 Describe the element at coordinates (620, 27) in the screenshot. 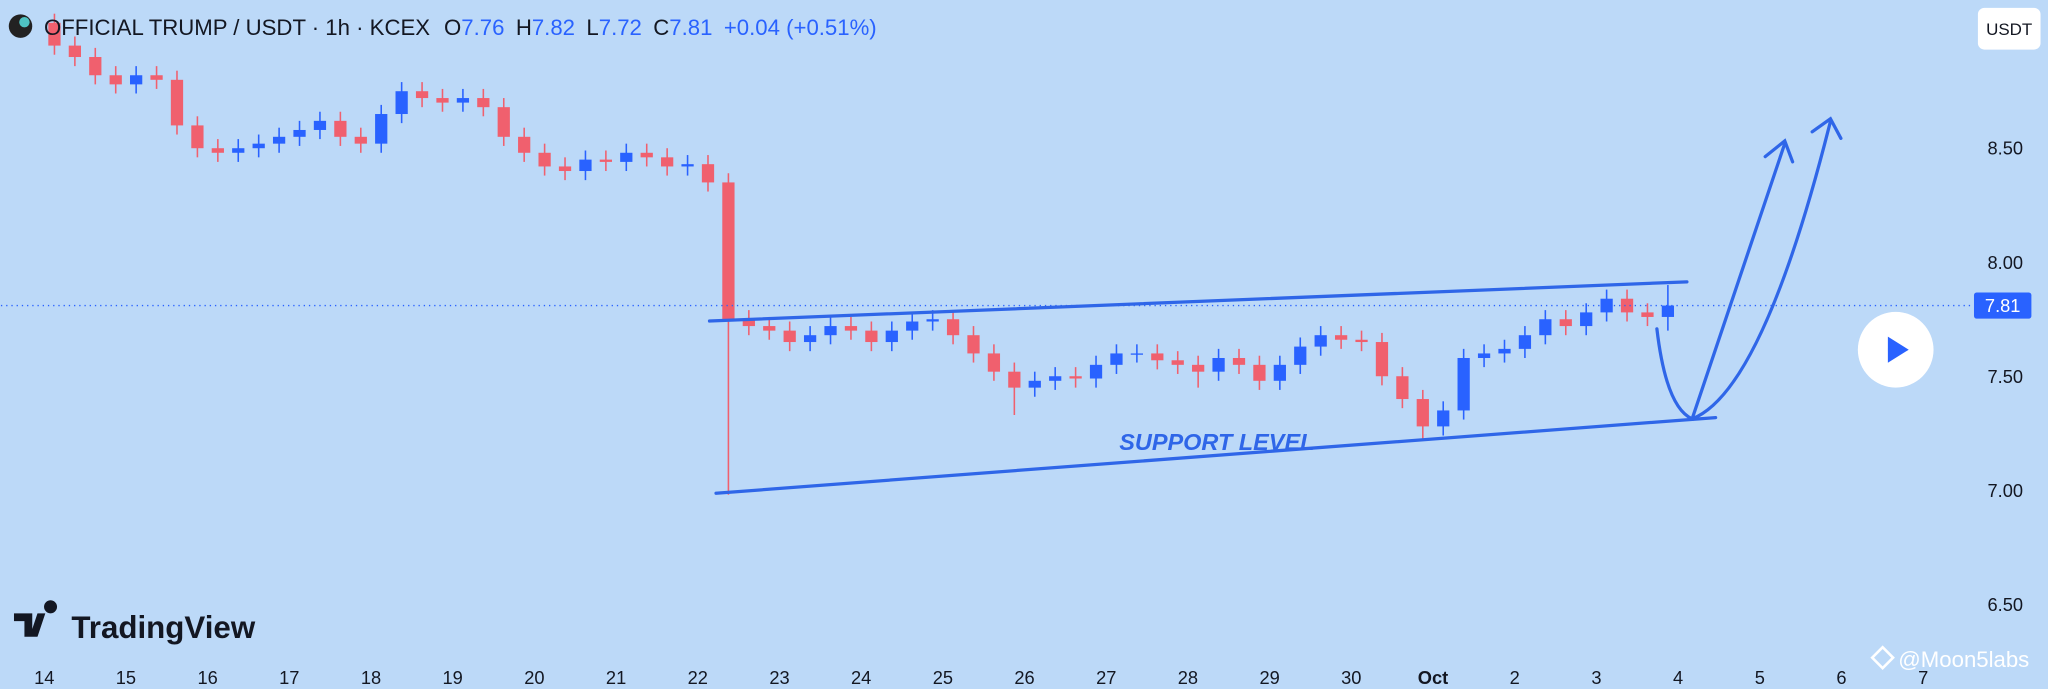

I see `legend-value: 7.72` at that location.